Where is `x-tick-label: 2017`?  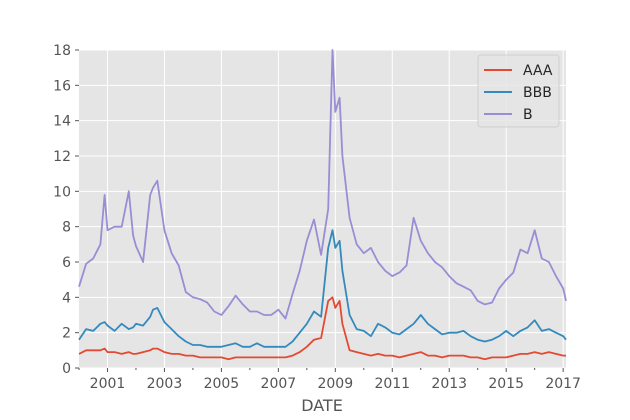
x-tick-label: 2017 is located at coordinates (563, 384).